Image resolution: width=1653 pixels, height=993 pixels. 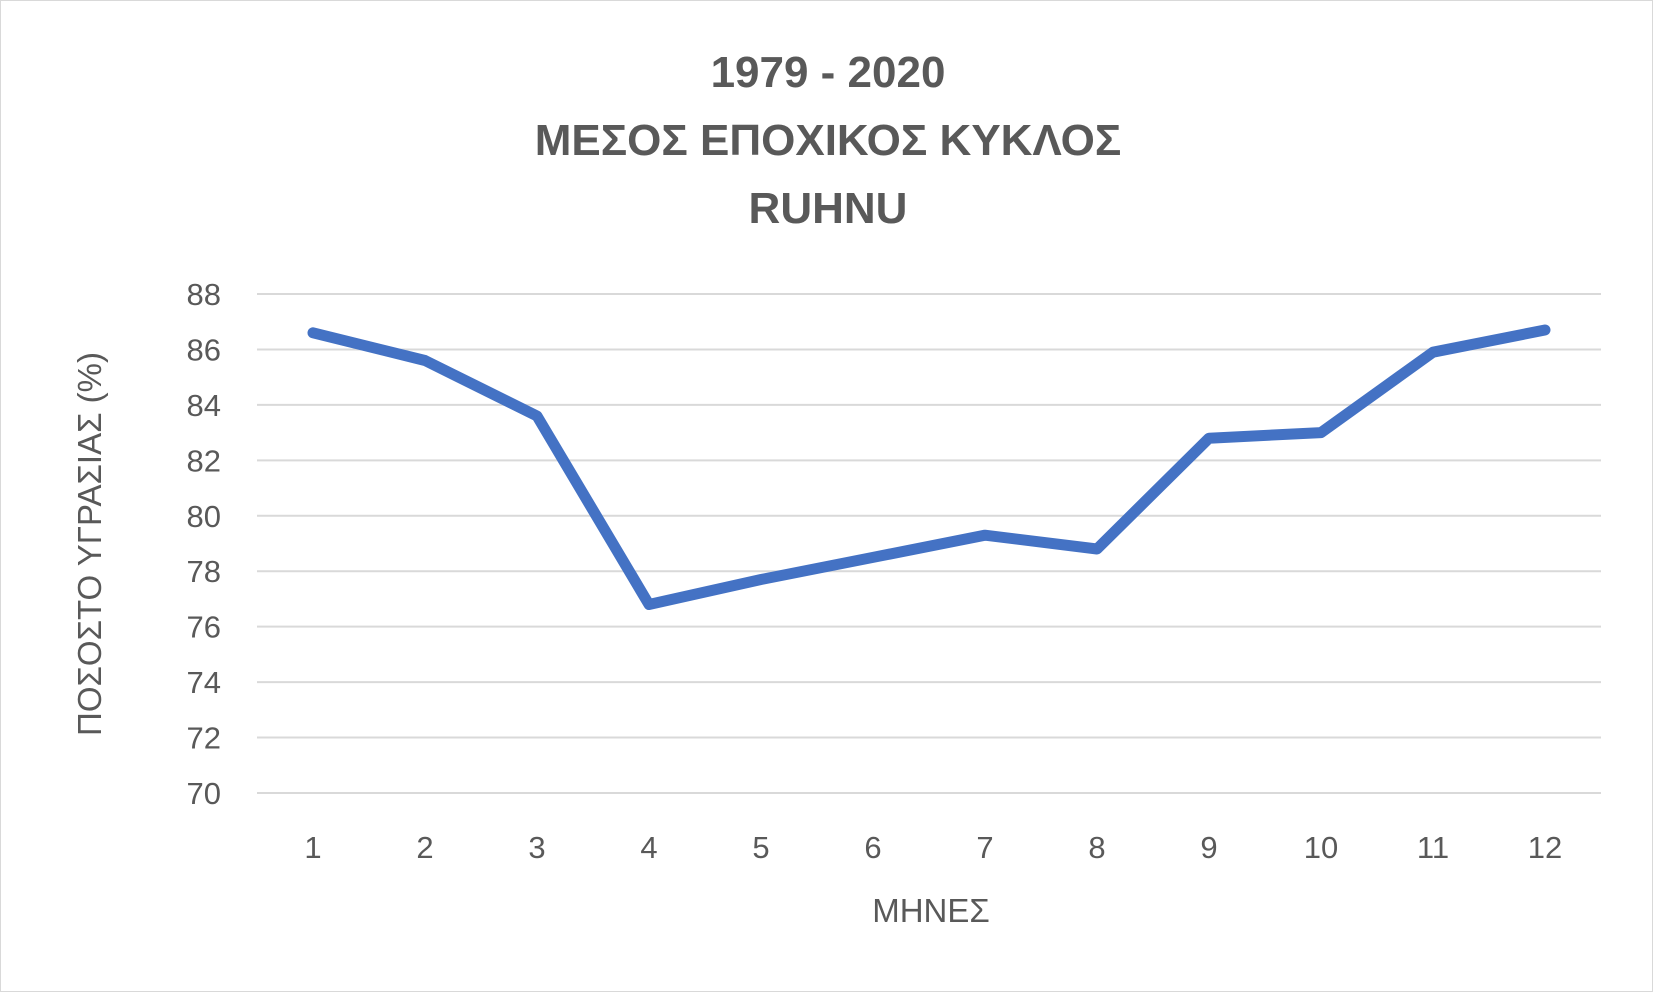 What do you see at coordinates (204, 627) in the screenshot?
I see `y-tick-label: 76` at bounding box center [204, 627].